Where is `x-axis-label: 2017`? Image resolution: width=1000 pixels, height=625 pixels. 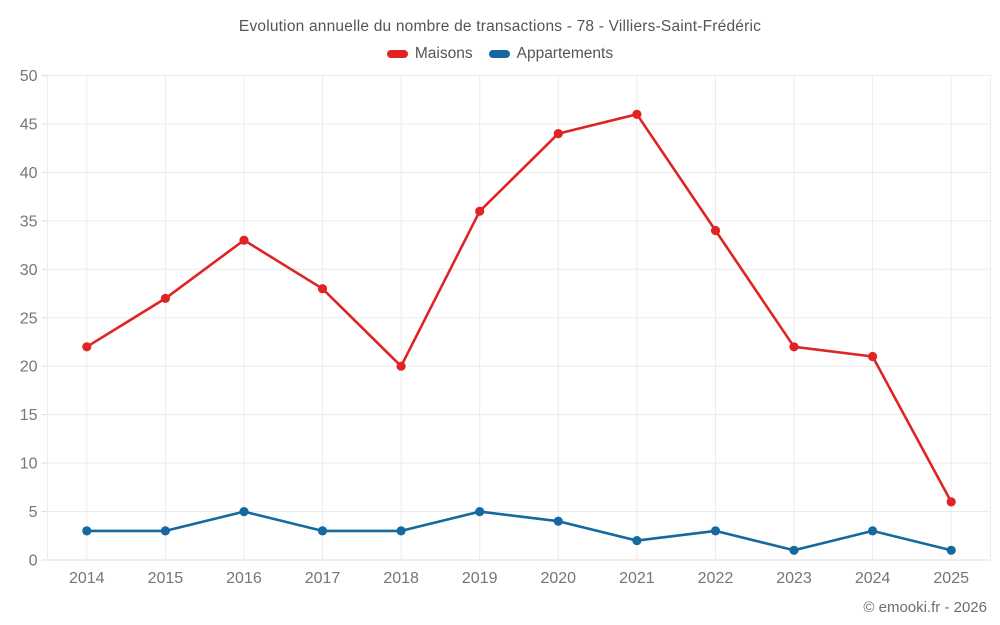 x-axis-label: 2017 is located at coordinates (323, 578).